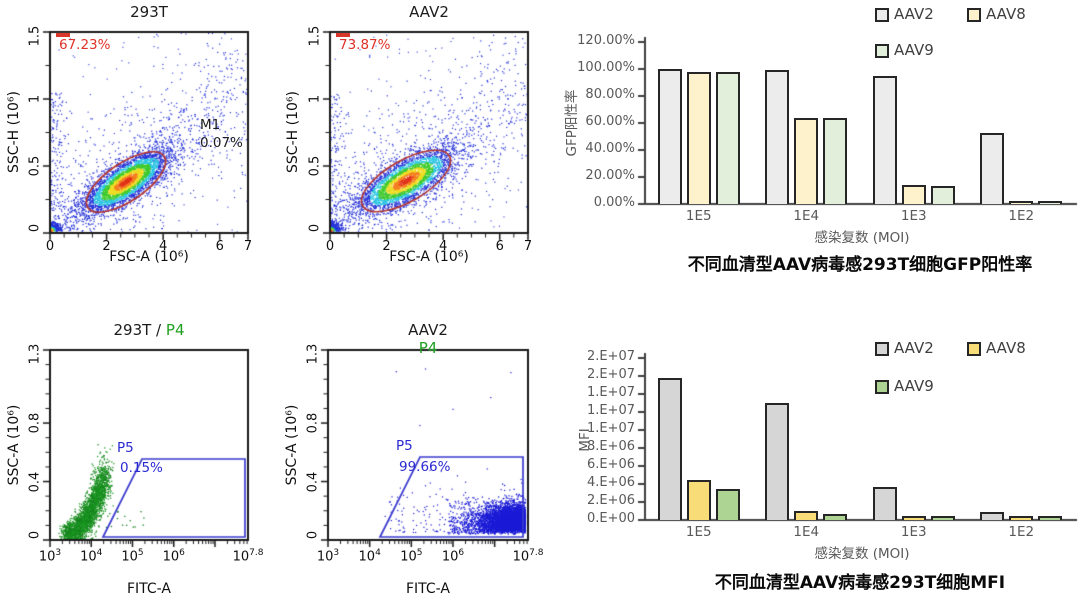  I want to click on tick-label: 4.E+06, so click(610, 482).